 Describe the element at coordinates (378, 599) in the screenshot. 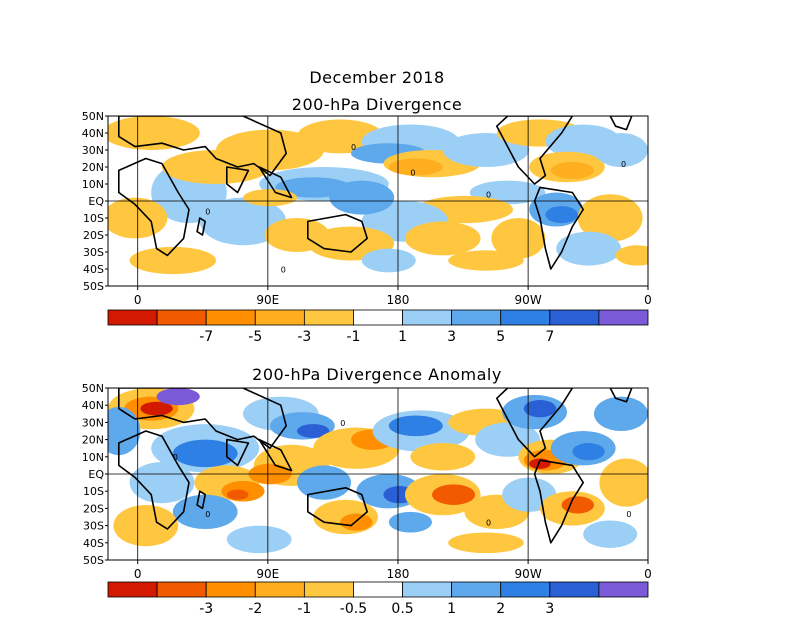

I see `divergence-anomaly-colorbar: -3 -2 -1 -0.5 0.5 1 2 3` at that location.